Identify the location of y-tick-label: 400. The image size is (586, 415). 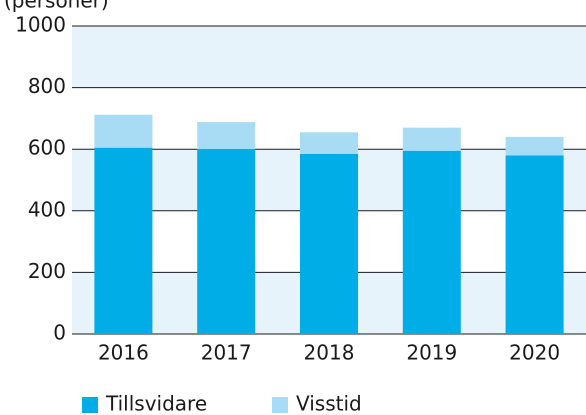
(47, 209).